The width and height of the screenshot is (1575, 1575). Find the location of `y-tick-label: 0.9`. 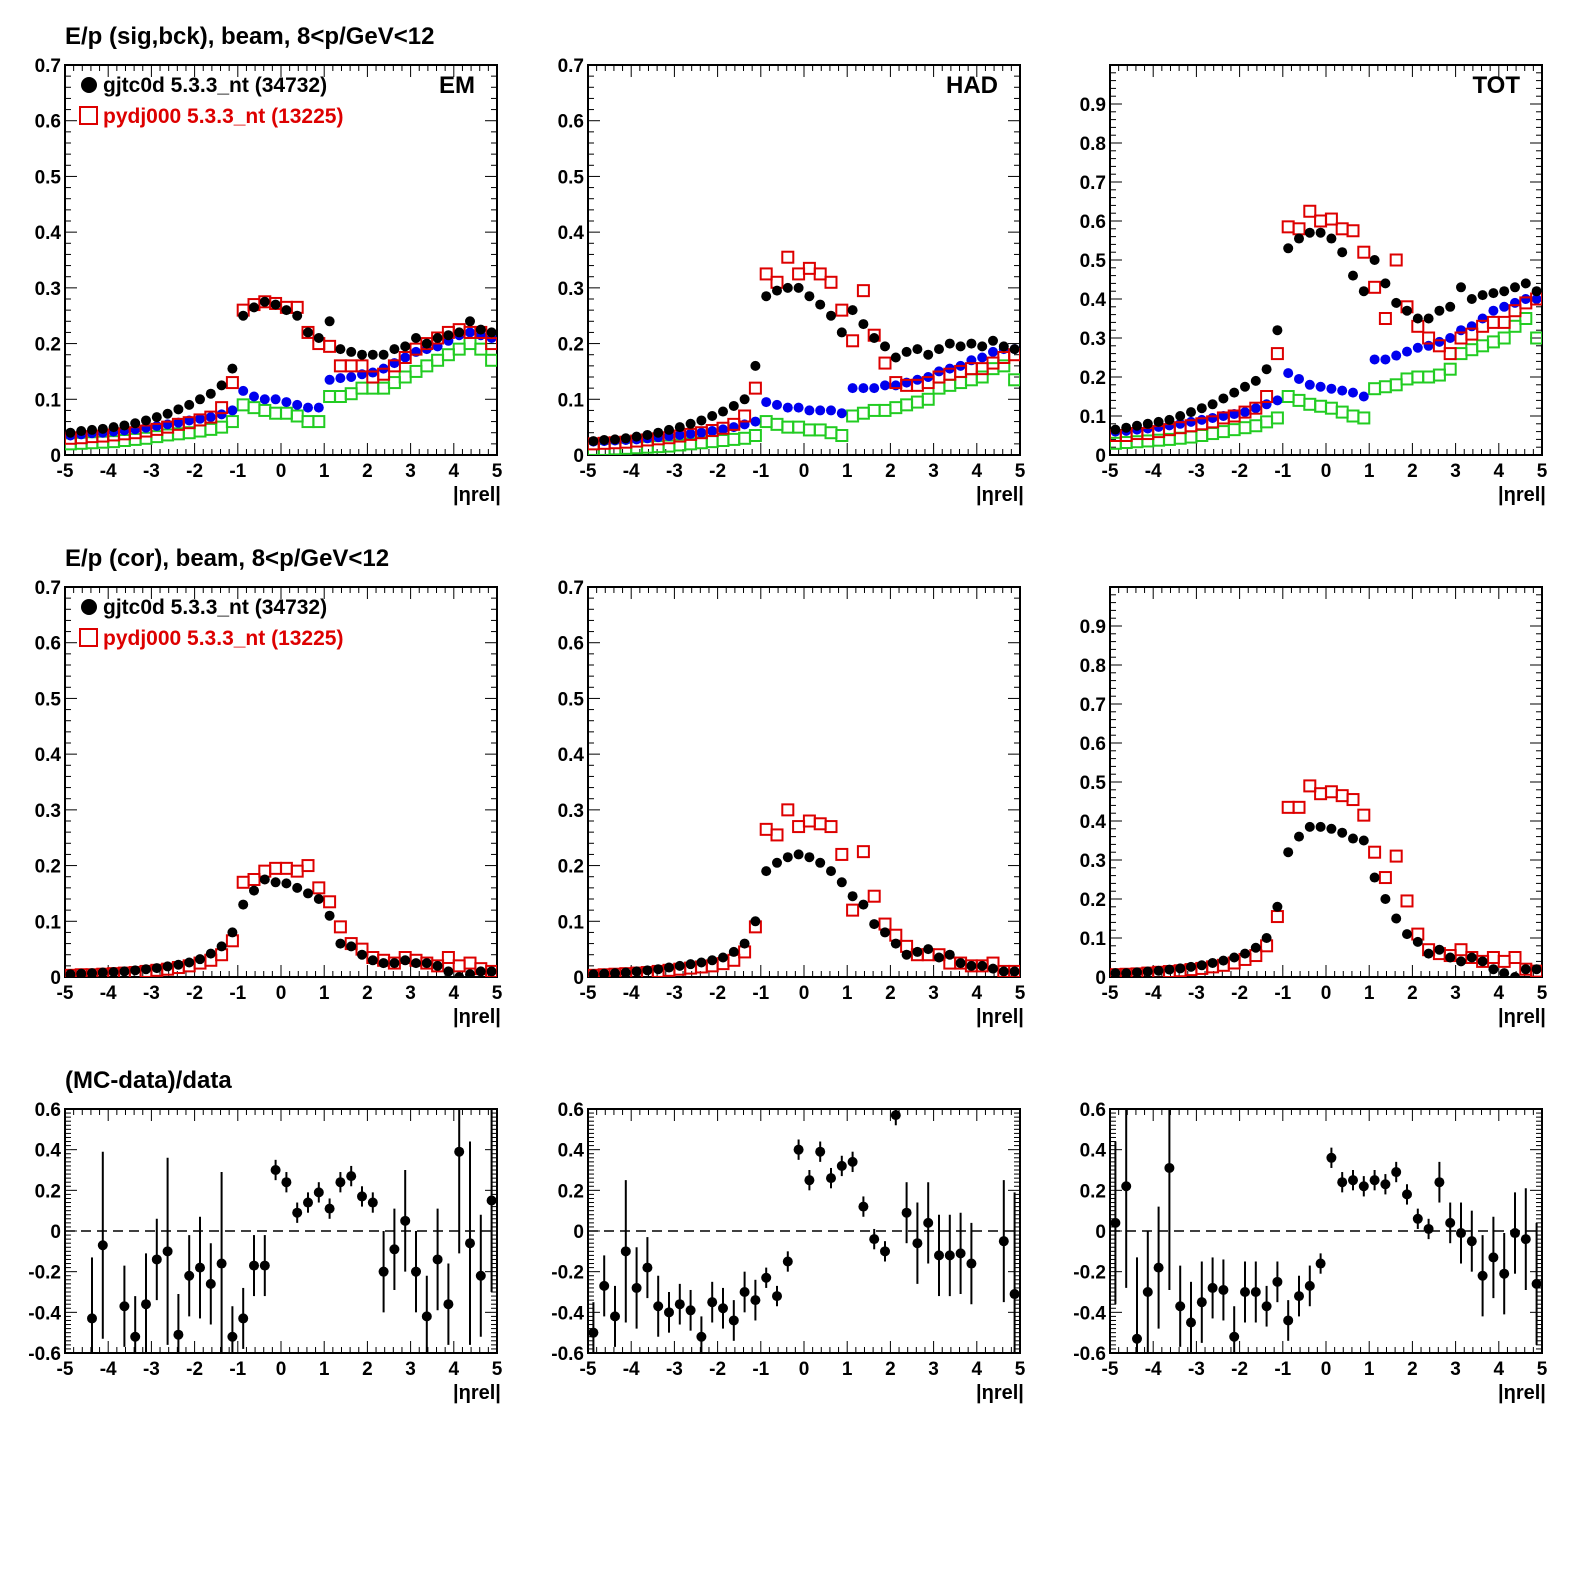

y-tick-label: 0.9 is located at coordinates (1093, 105).